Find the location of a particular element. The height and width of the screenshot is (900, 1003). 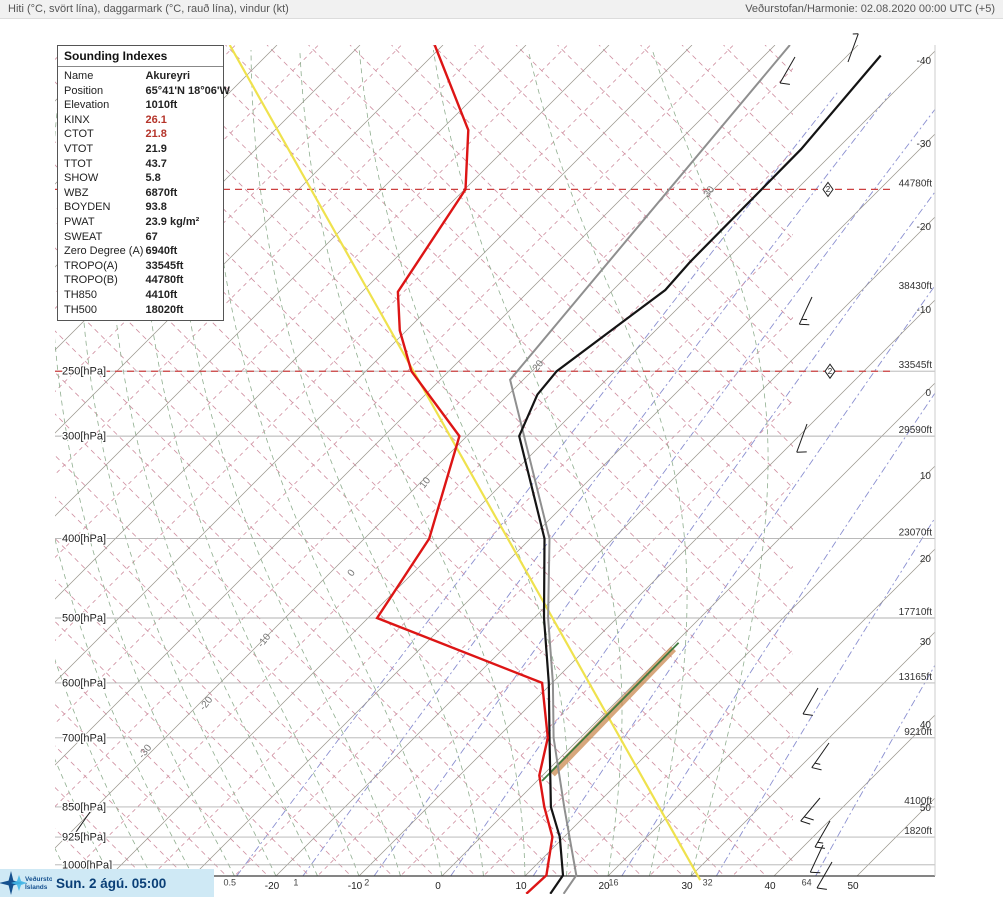

index-value: 23.9 kg/m² is located at coordinates (172, 221).